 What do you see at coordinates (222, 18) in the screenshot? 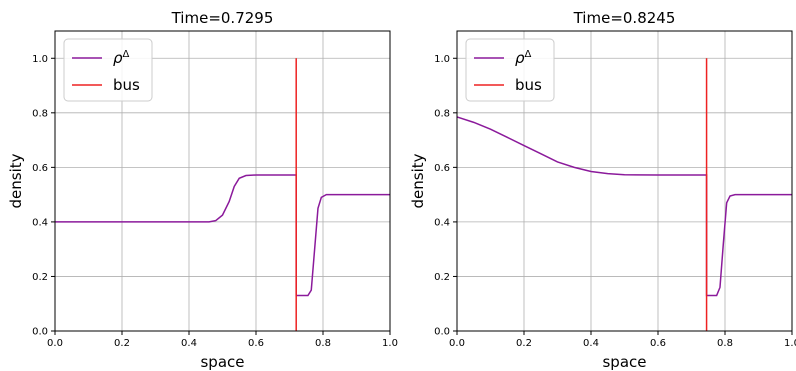
I see `chart-title: Time=0.7295` at bounding box center [222, 18].